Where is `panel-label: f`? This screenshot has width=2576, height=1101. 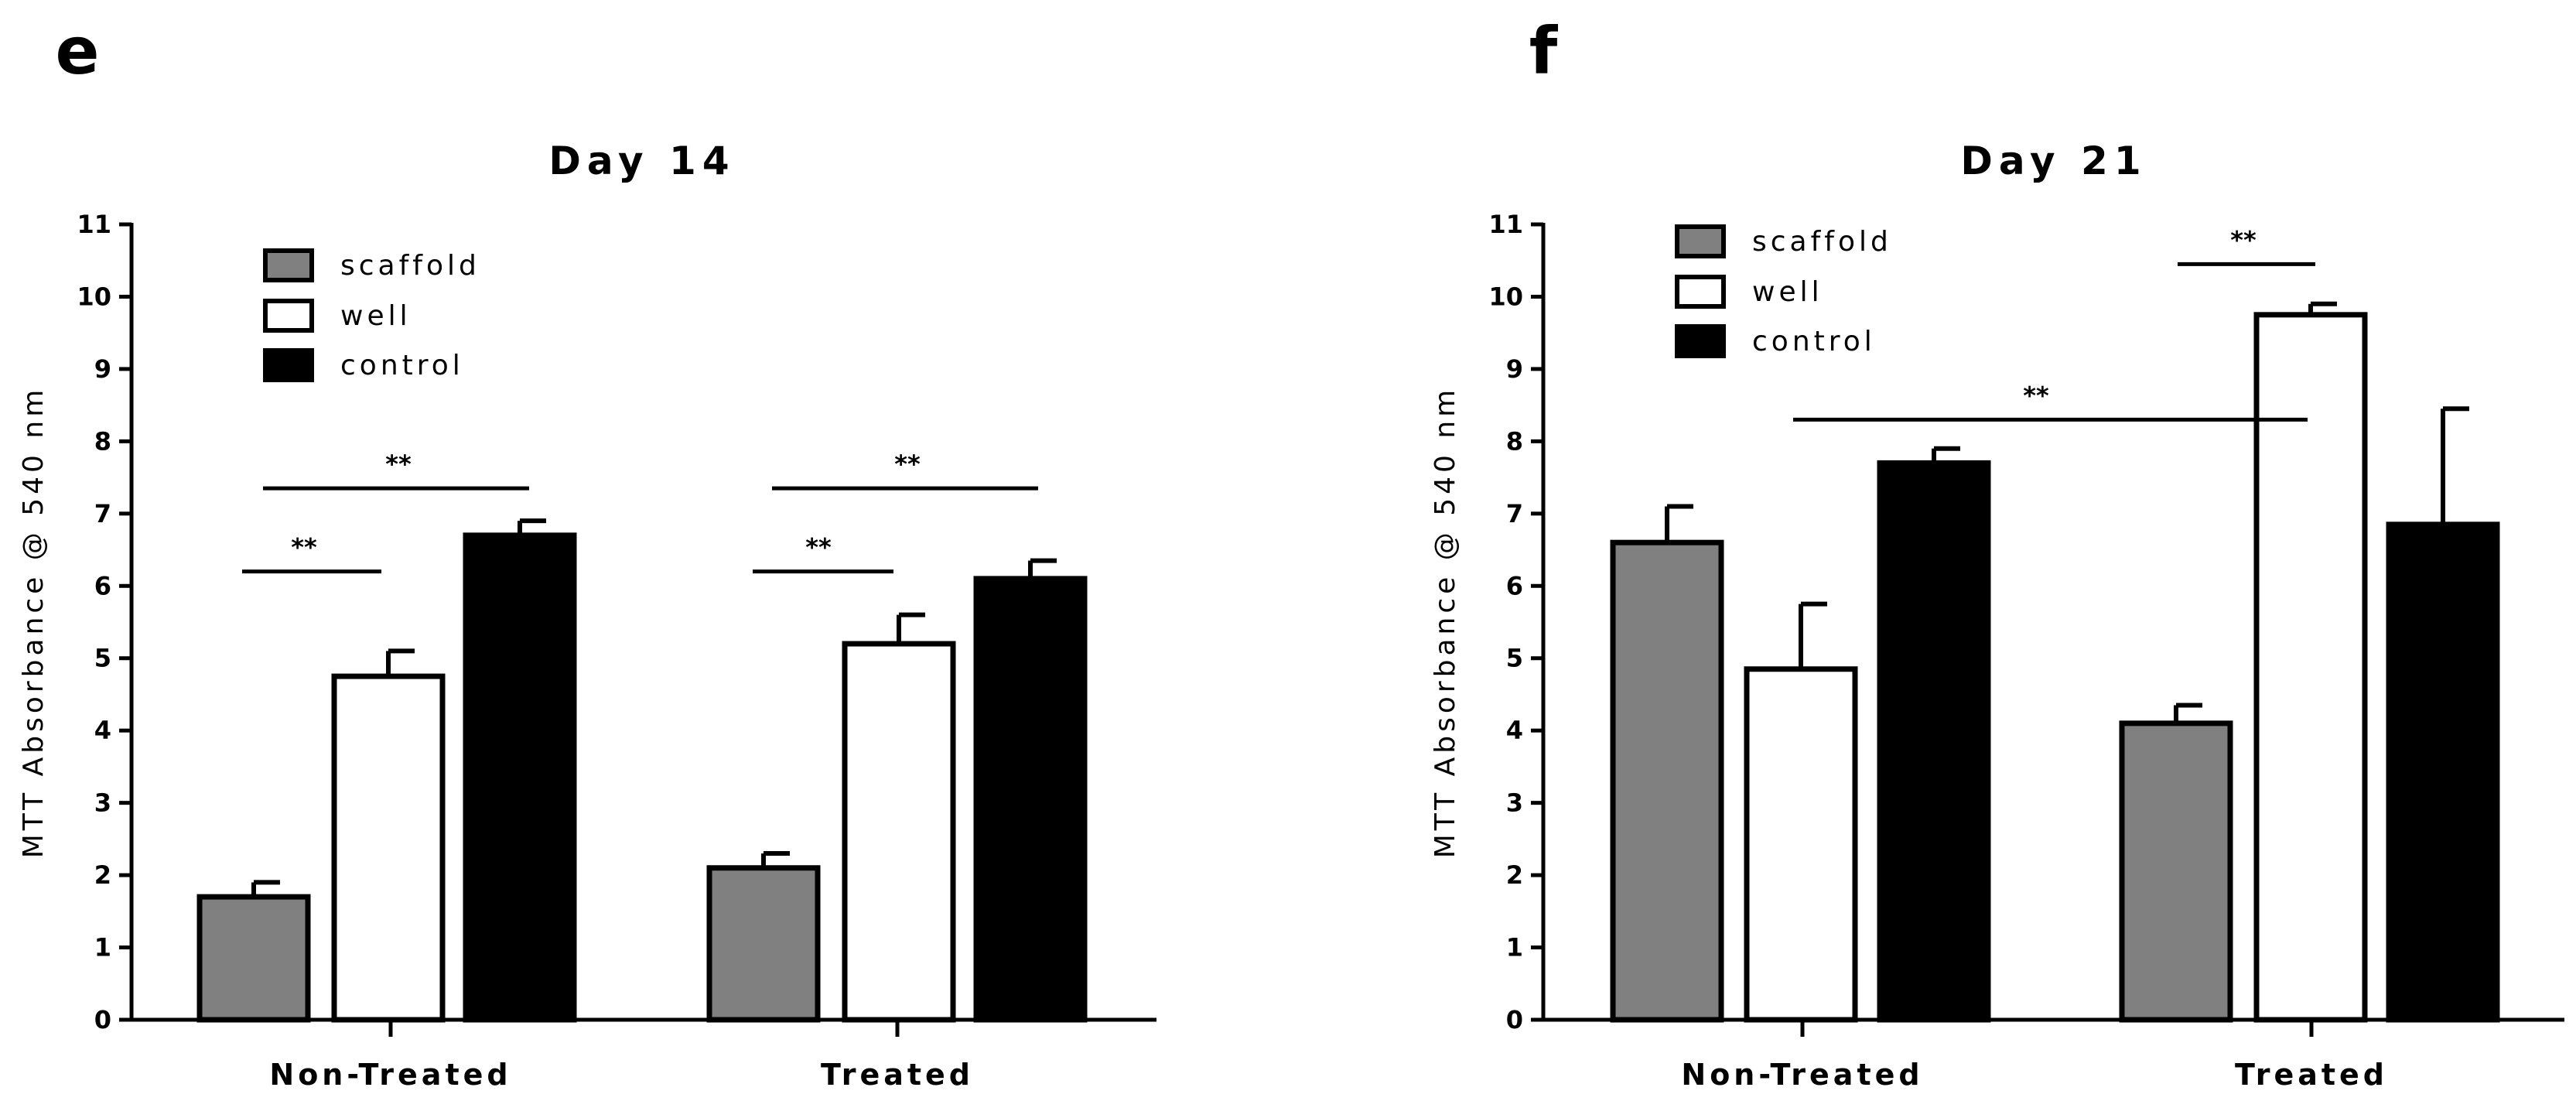 panel-label: f is located at coordinates (1544, 51).